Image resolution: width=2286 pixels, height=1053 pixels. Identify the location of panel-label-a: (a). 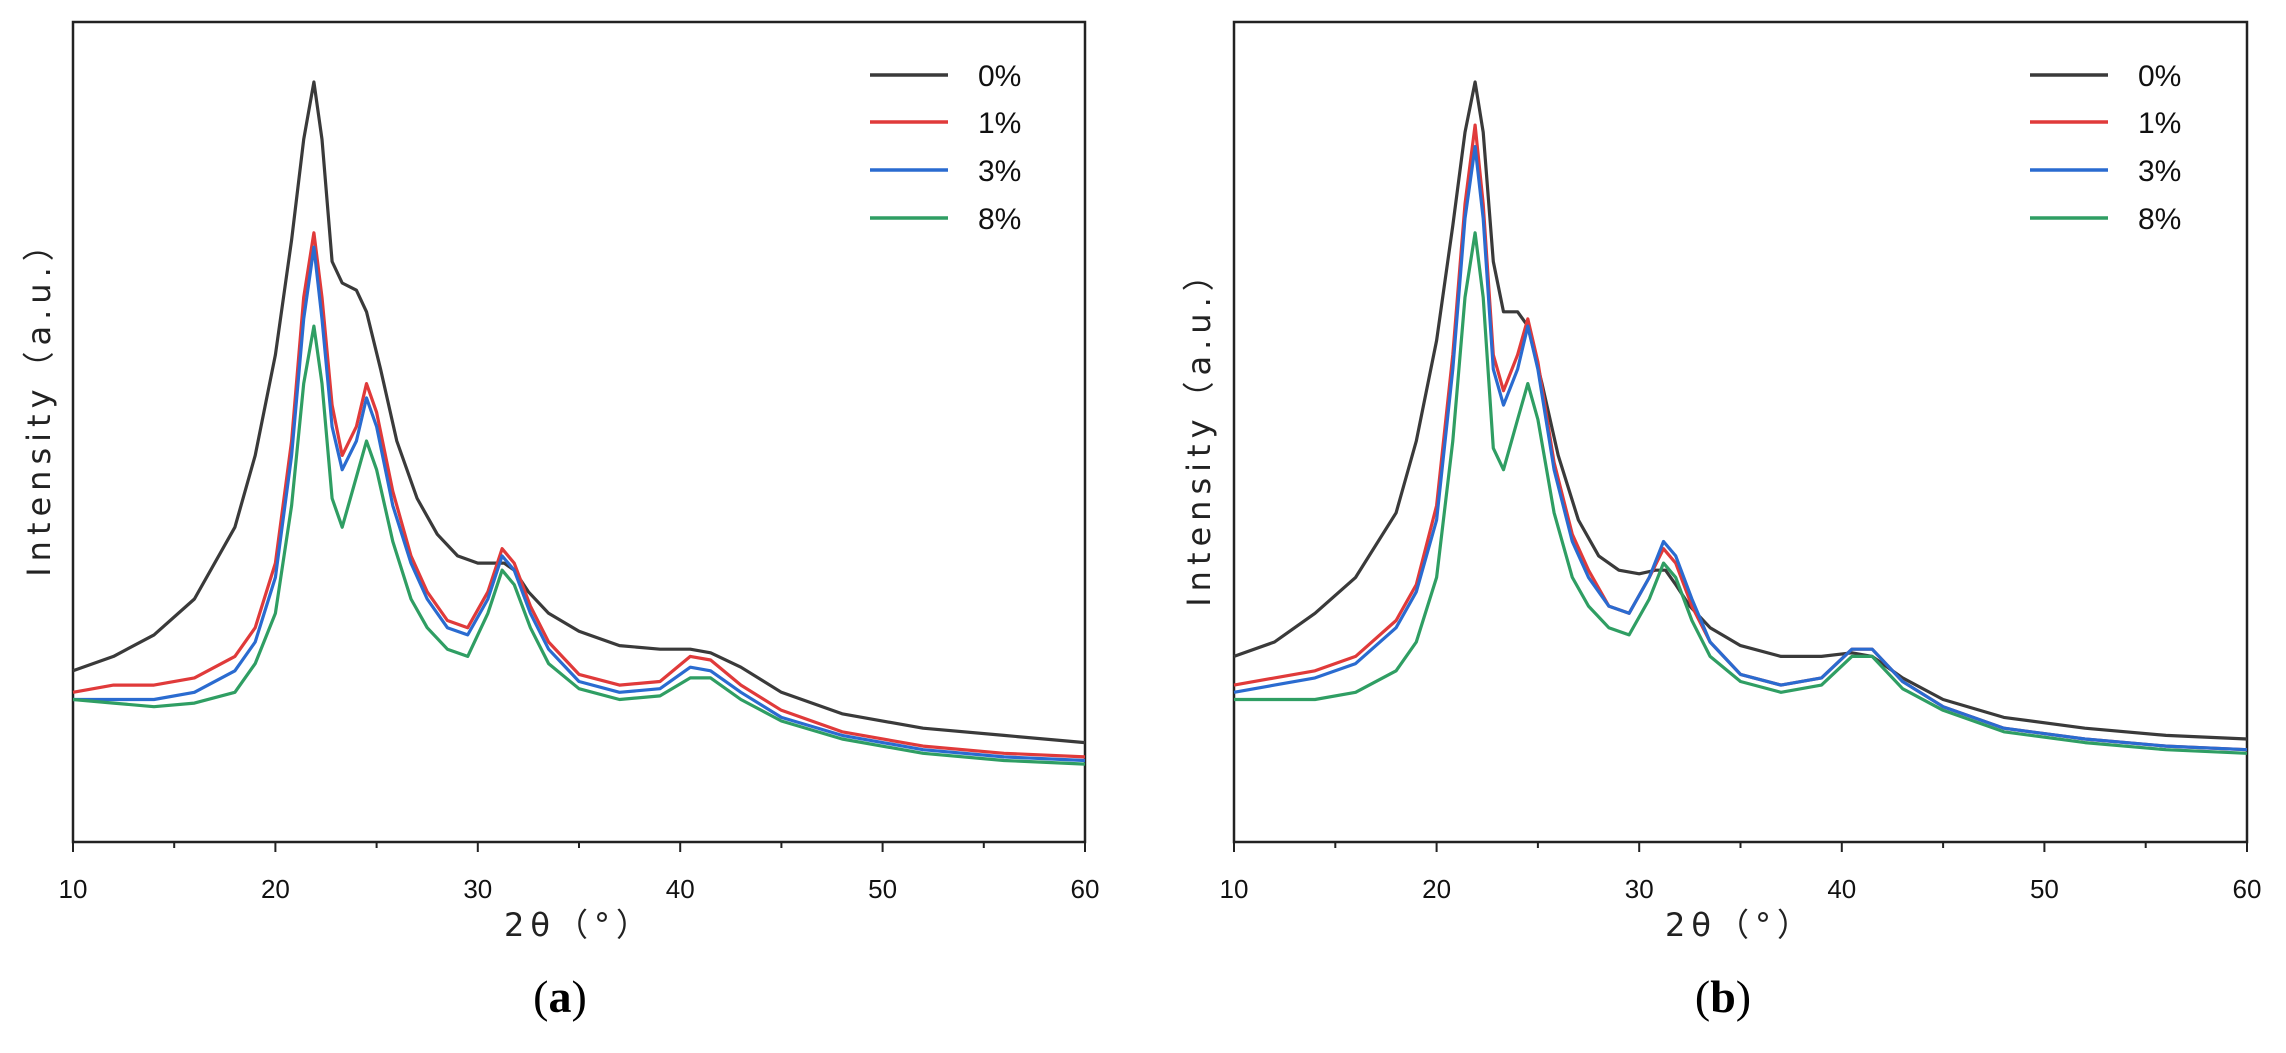
(560, 996).